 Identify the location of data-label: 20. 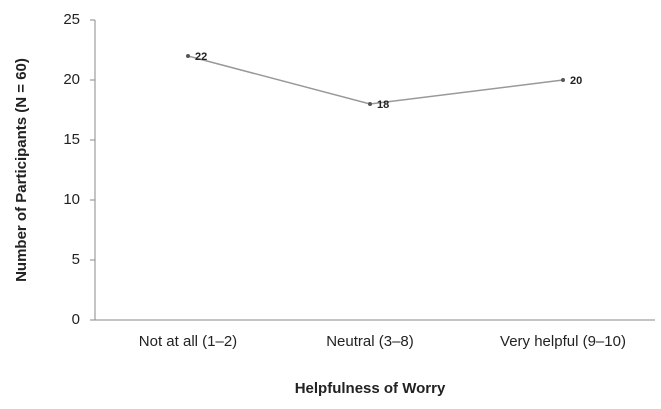
(576, 81).